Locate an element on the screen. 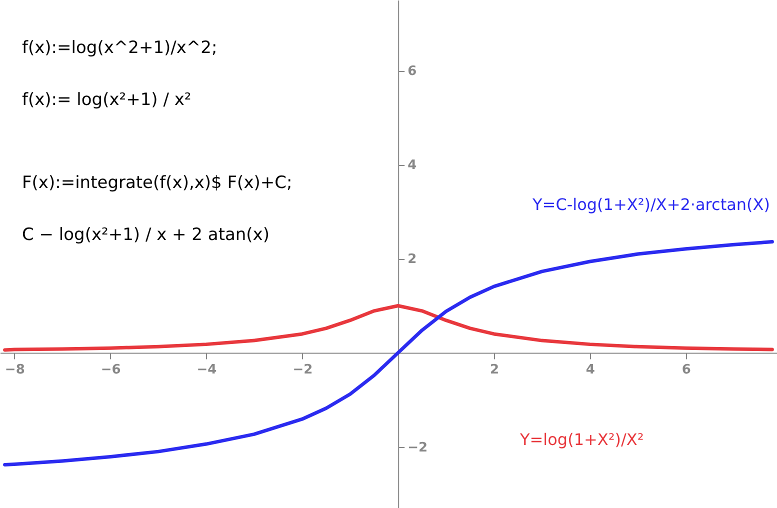  x-tick-label: 2 is located at coordinates (495, 370).